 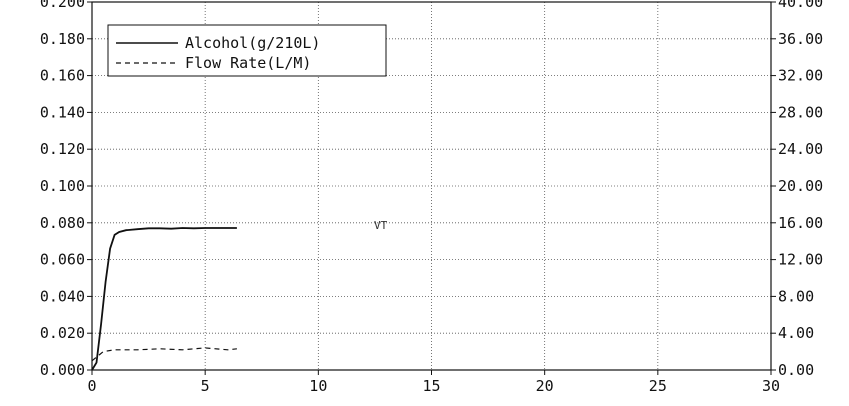 I want to click on legend: Alcohol(g/210L) Flow Rate(L/M), so click(x=247, y=50).